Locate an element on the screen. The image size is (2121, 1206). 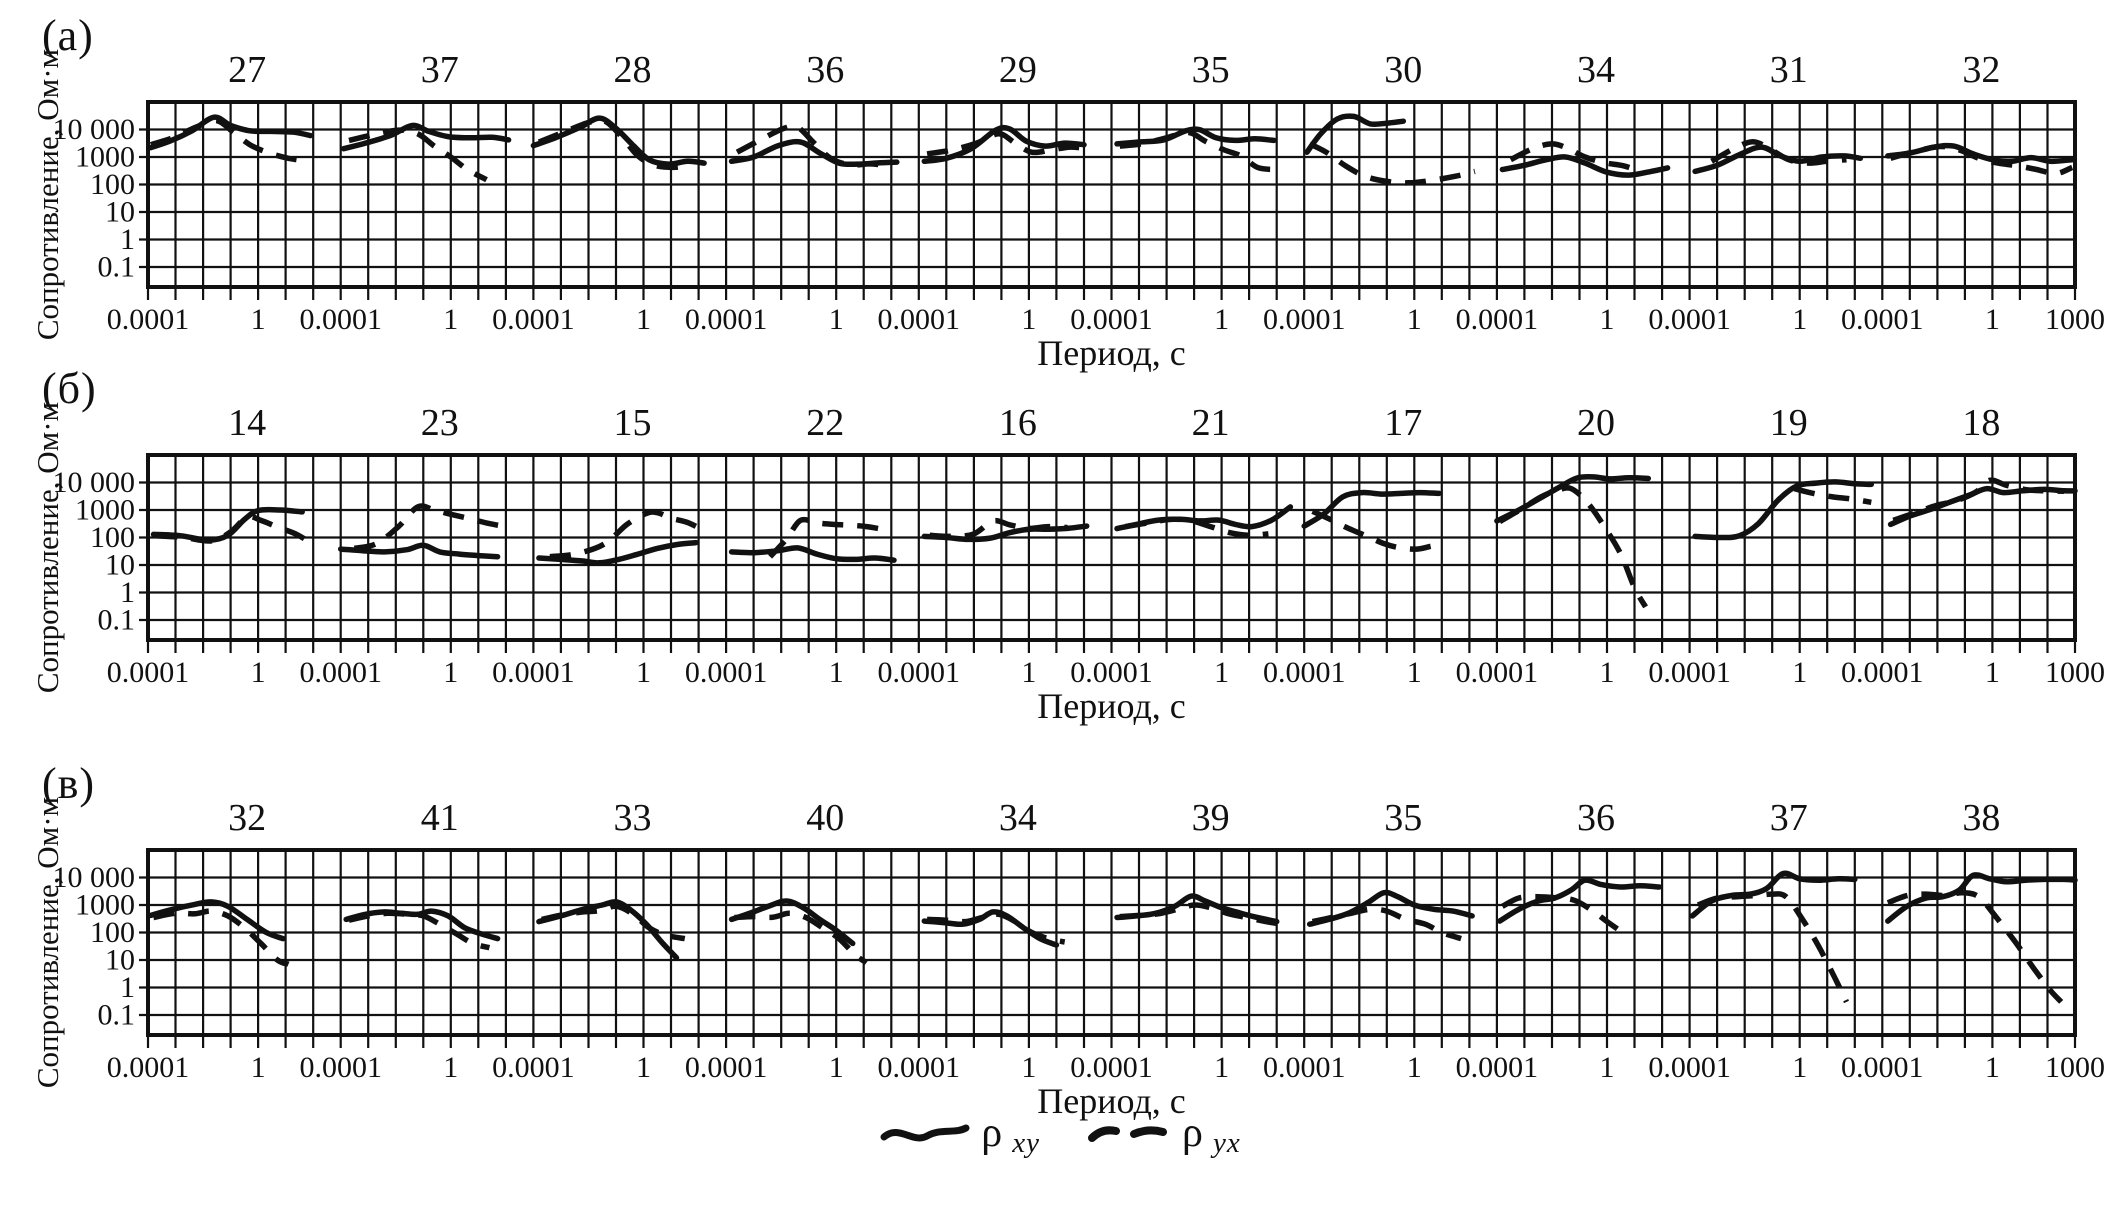
station-label: 29 is located at coordinates (1018, 70).